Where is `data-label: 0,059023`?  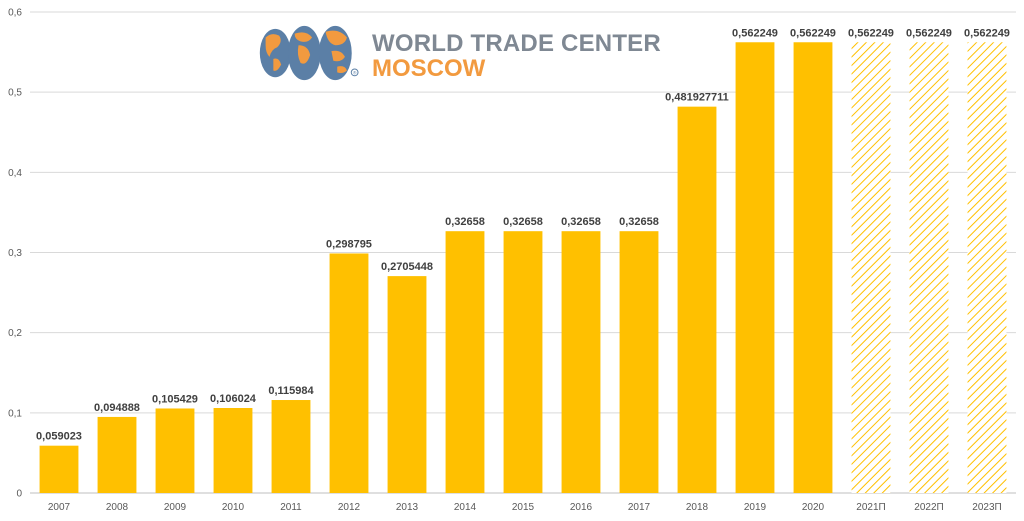
data-label: 0,059023 is located at coordinates (59, 437).